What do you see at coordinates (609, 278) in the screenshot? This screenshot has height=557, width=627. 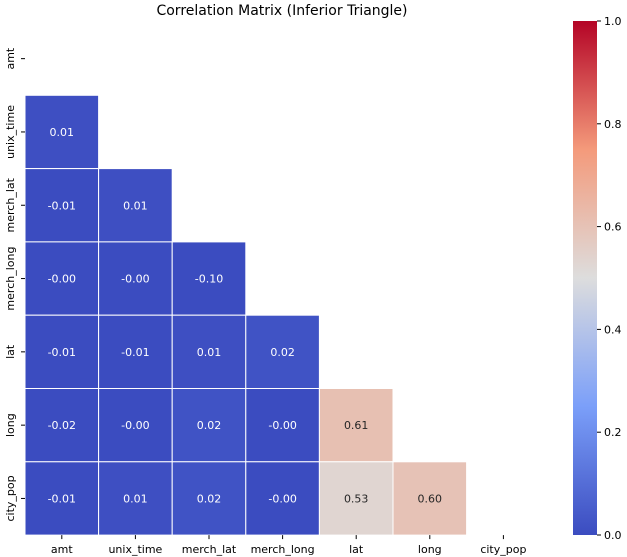 I see `colorbar-ticks: 0.0 0.2 0.4 0.6 0.8 1.0` at bounding box center [609, 278].